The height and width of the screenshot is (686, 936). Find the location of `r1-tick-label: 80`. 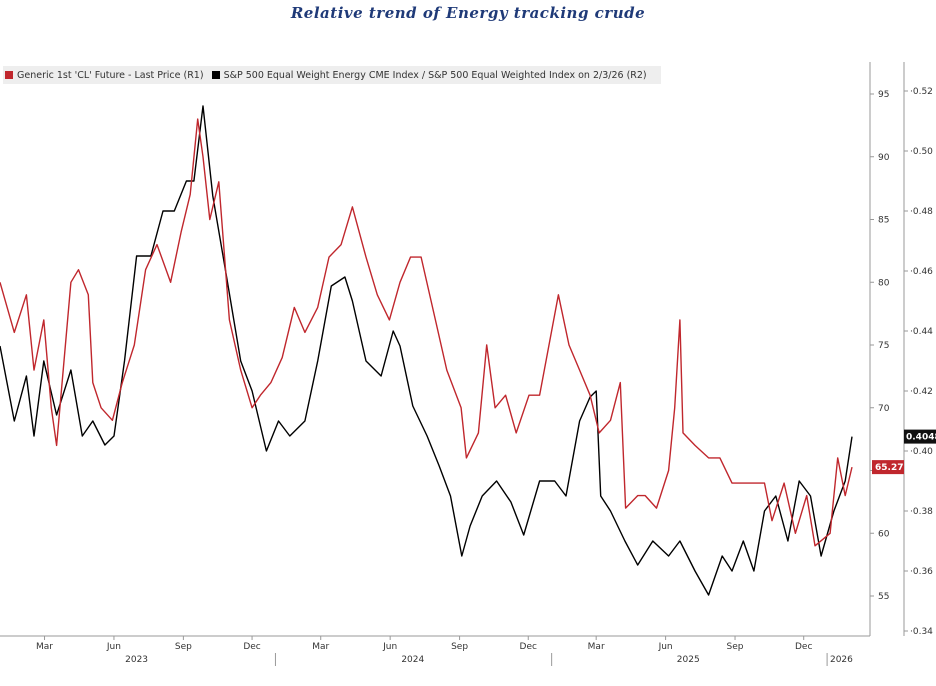

r1-tick-label: 80 is located at coordinates (884, 283).